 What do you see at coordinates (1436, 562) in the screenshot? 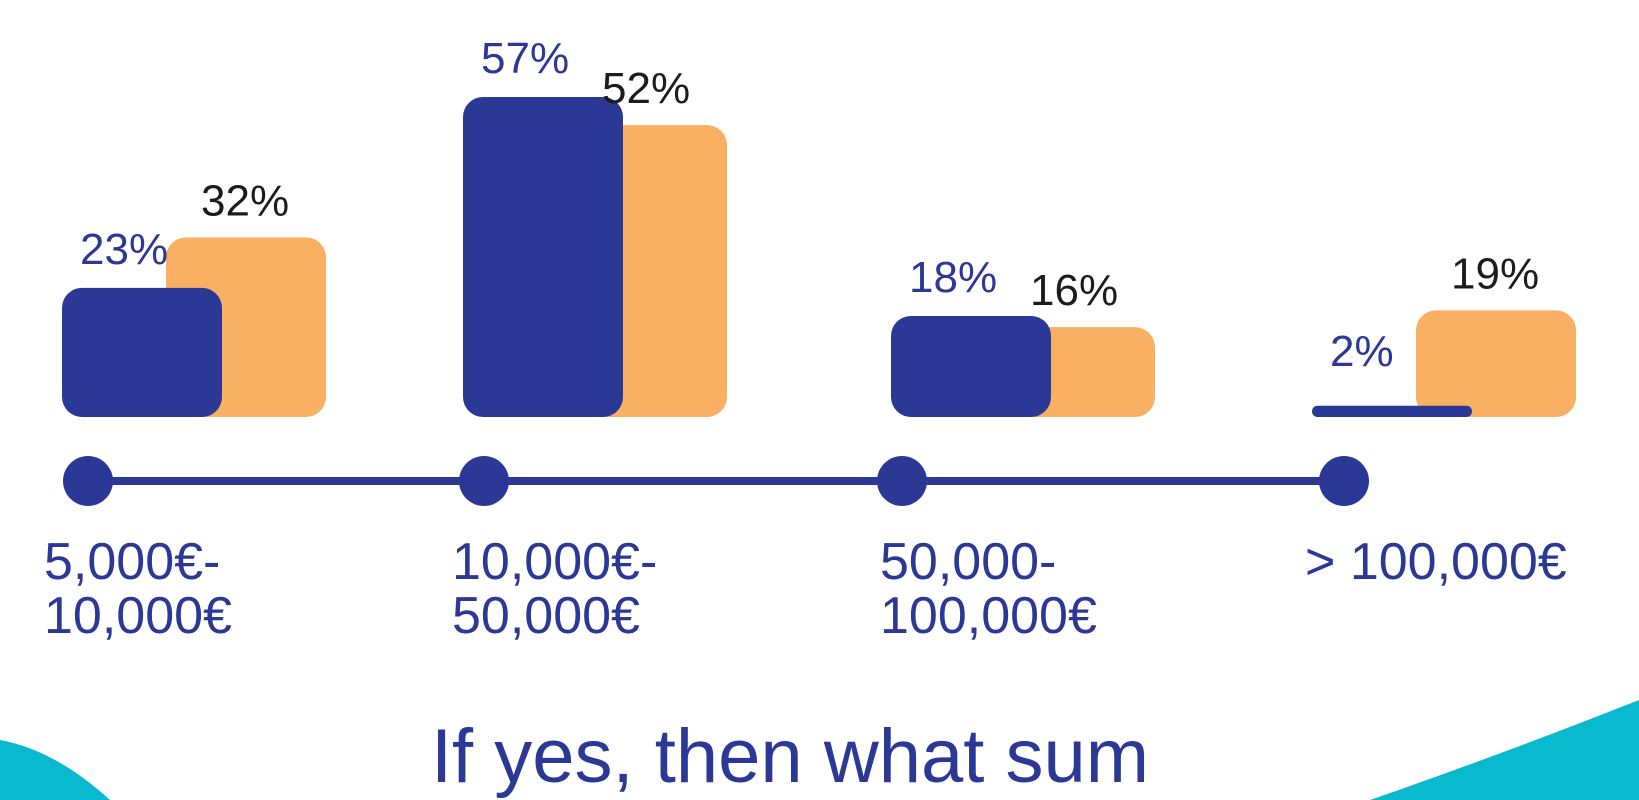
I see `category-label-3-line-0: > 100,000€` at bounding box center [1436, 562].